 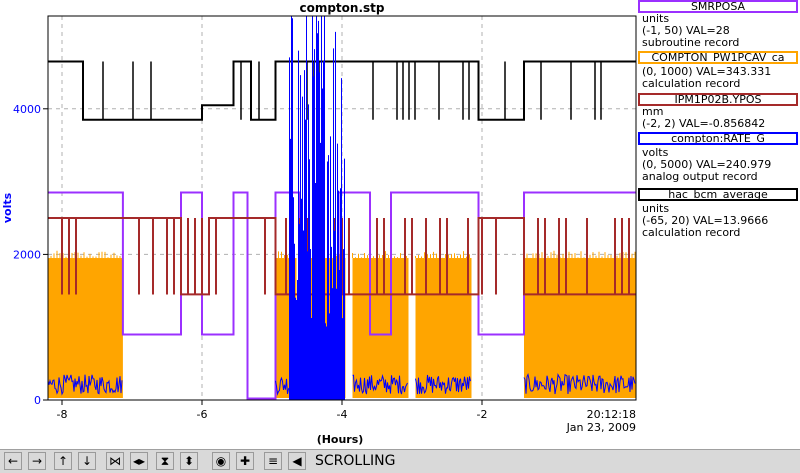 I want to click on arrow-down-icon: ↓, so click(x=87, y=461).